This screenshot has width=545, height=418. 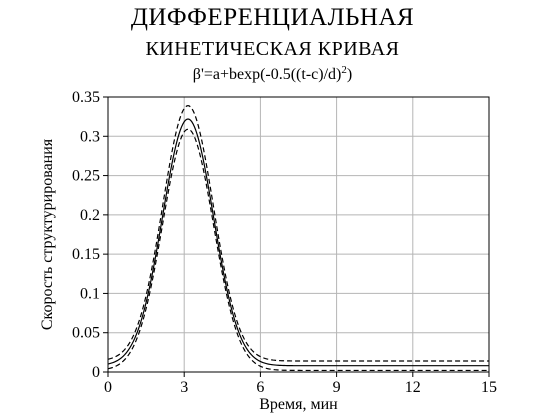 What do you see at coordinates (86, 97) in the screenshot?
I see `y-tick-label: 0.35` at bounding box center [86, 97].